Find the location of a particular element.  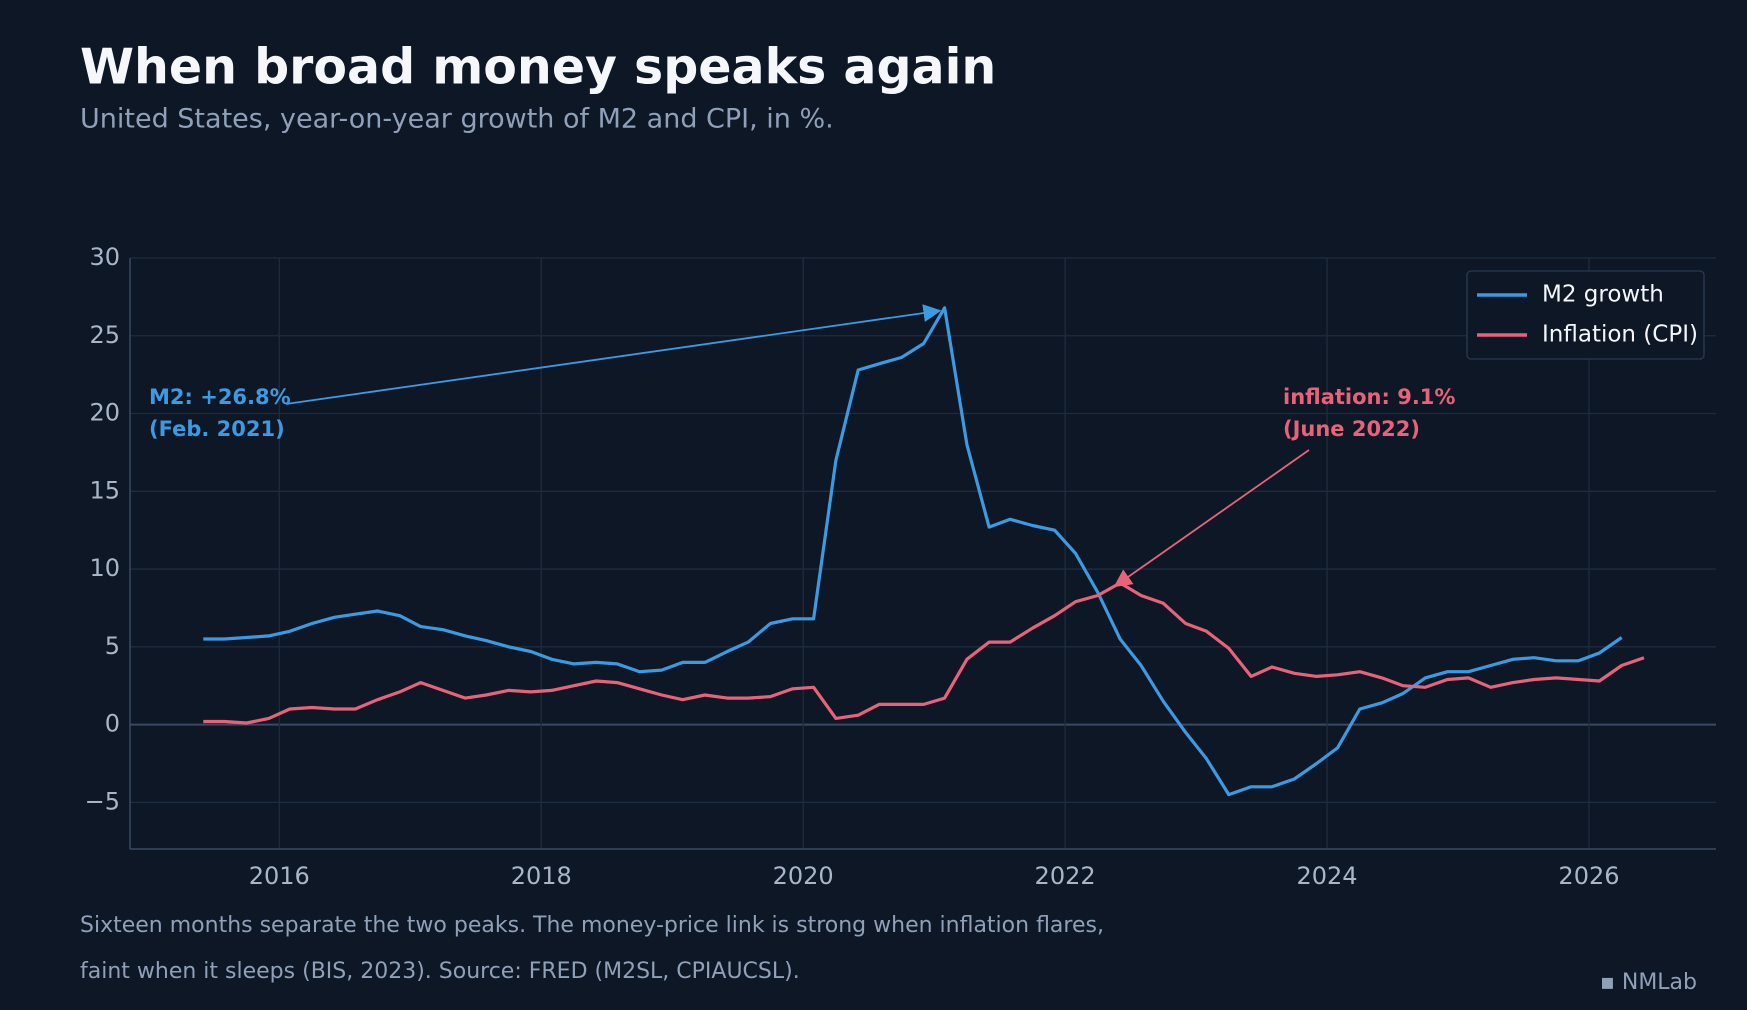

y-tick-label: 30 is located at coordinates (104, 257).